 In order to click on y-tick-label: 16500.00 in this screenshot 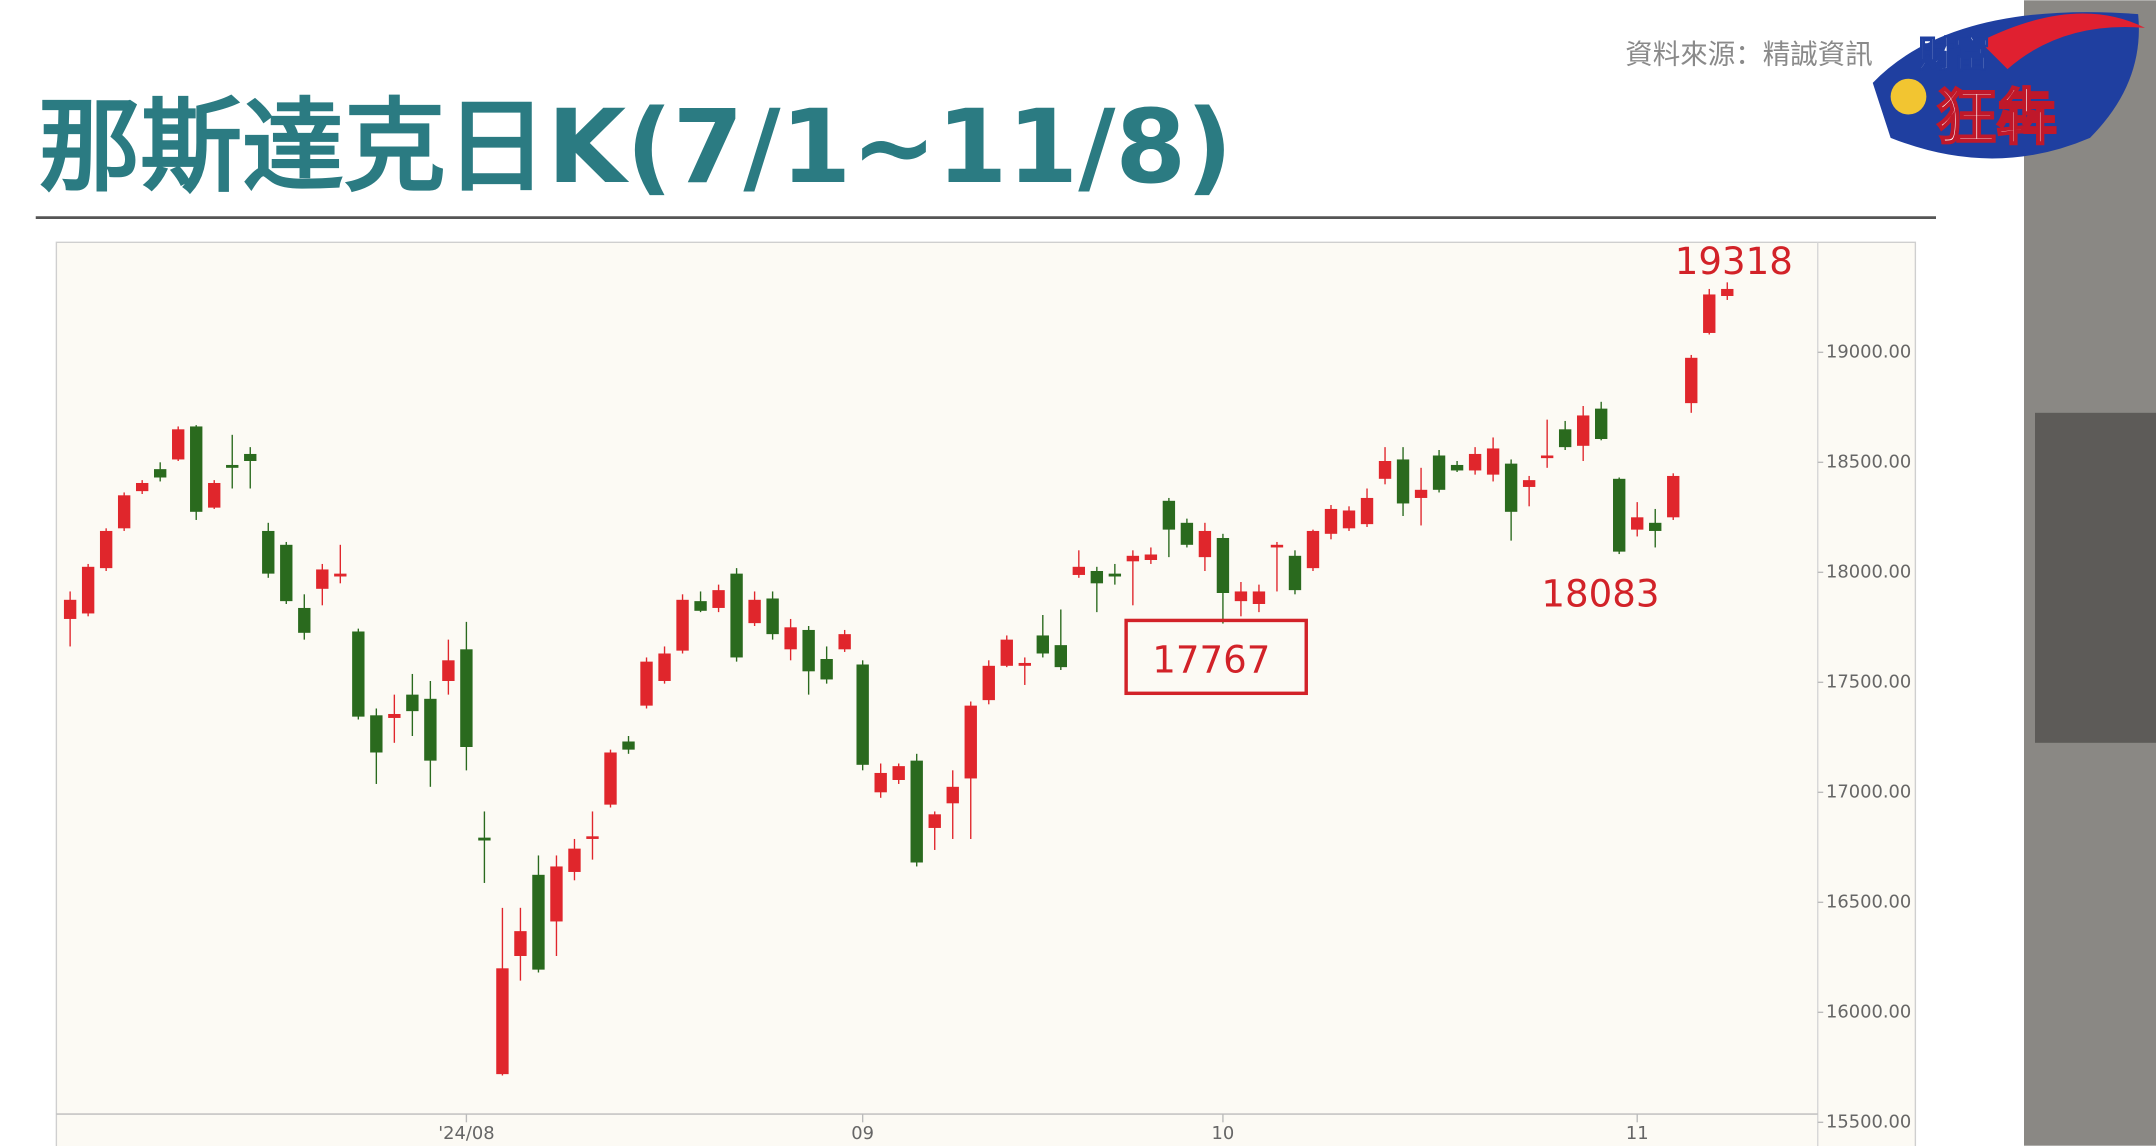, I will do `click(1868, 901)`.